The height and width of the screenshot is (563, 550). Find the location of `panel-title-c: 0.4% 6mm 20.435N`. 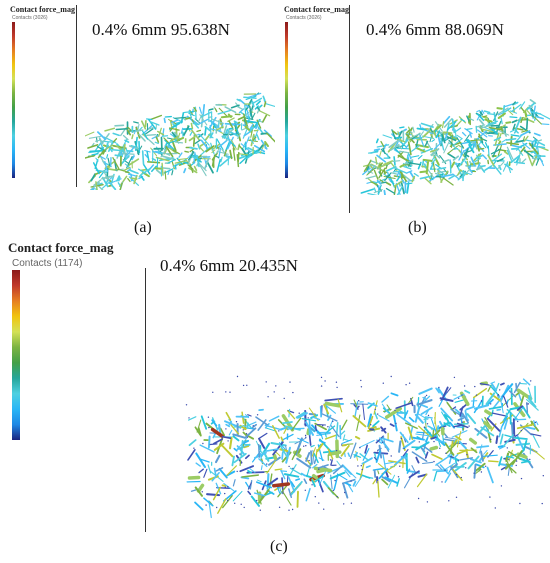

panel-title-c: 0.4% 6mm 20.435N is located at coordinates (229, 265).